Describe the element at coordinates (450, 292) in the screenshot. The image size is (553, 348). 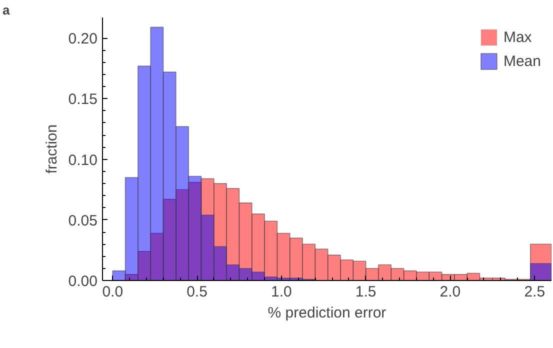
I see `x-tick-label: 2.0` at that location.